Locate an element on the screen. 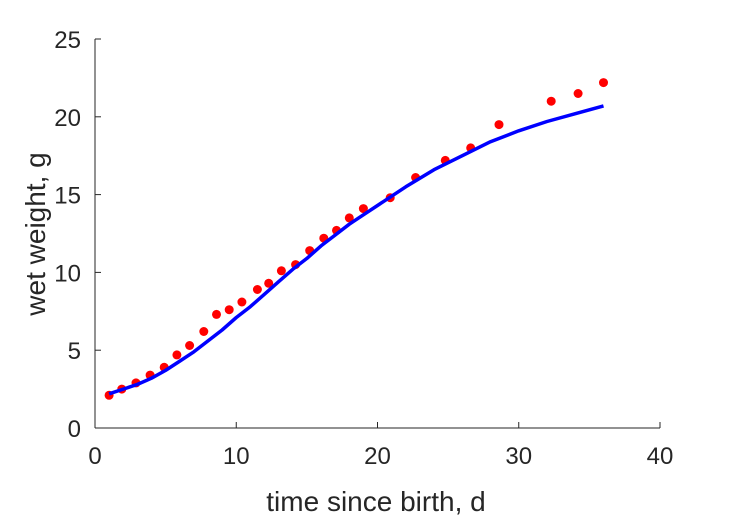  x-tick-label: 10 is located at coordinates (236, 456).